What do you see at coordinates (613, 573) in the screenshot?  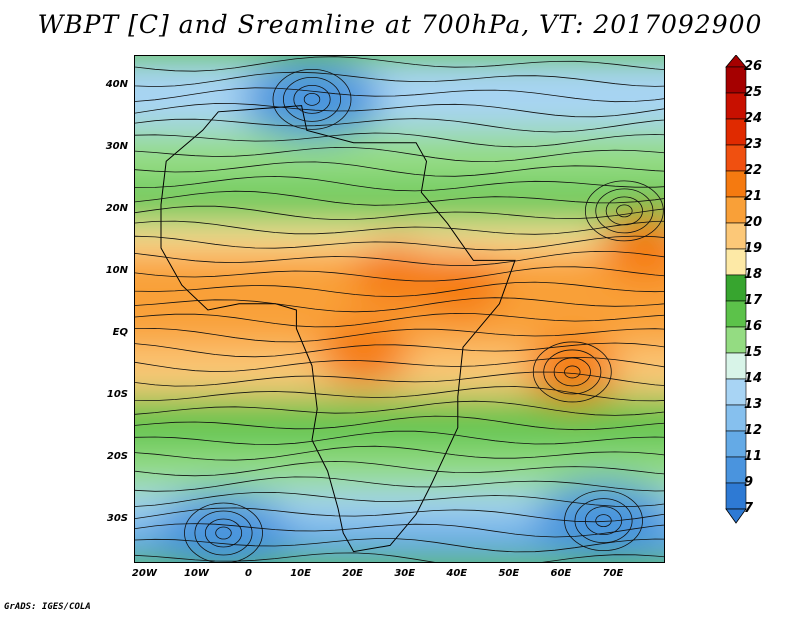 I see `longitude-tick-label: 70E` at bounding box center [613, 573].